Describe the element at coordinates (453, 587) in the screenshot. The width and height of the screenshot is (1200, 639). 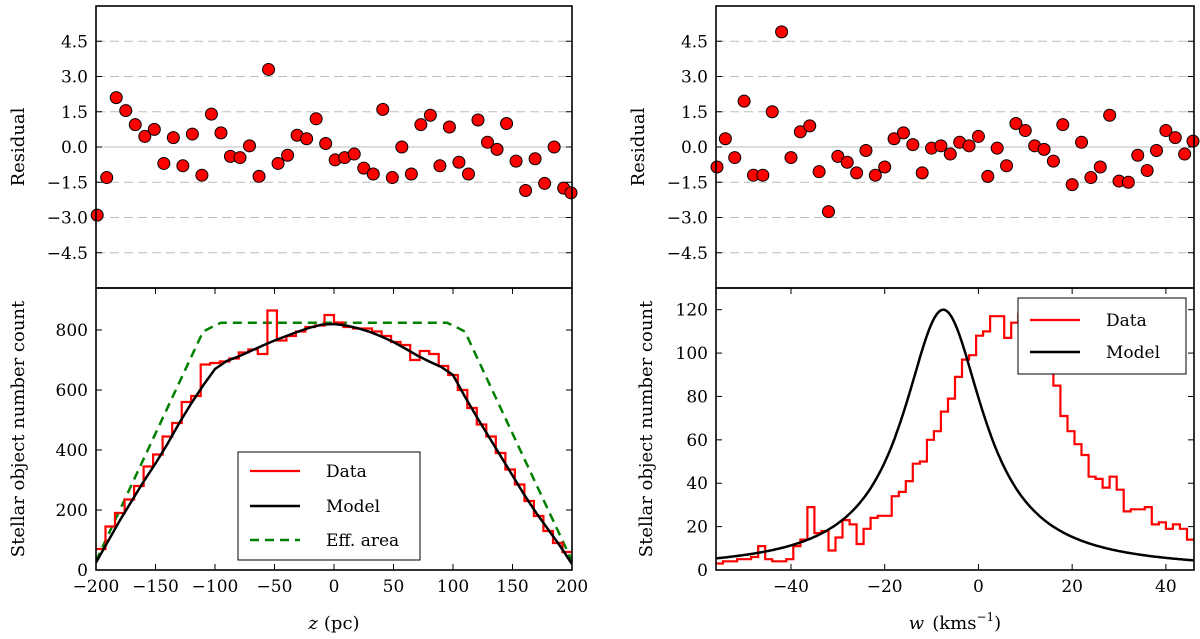
I see `x-tick-label: 100` at that location.